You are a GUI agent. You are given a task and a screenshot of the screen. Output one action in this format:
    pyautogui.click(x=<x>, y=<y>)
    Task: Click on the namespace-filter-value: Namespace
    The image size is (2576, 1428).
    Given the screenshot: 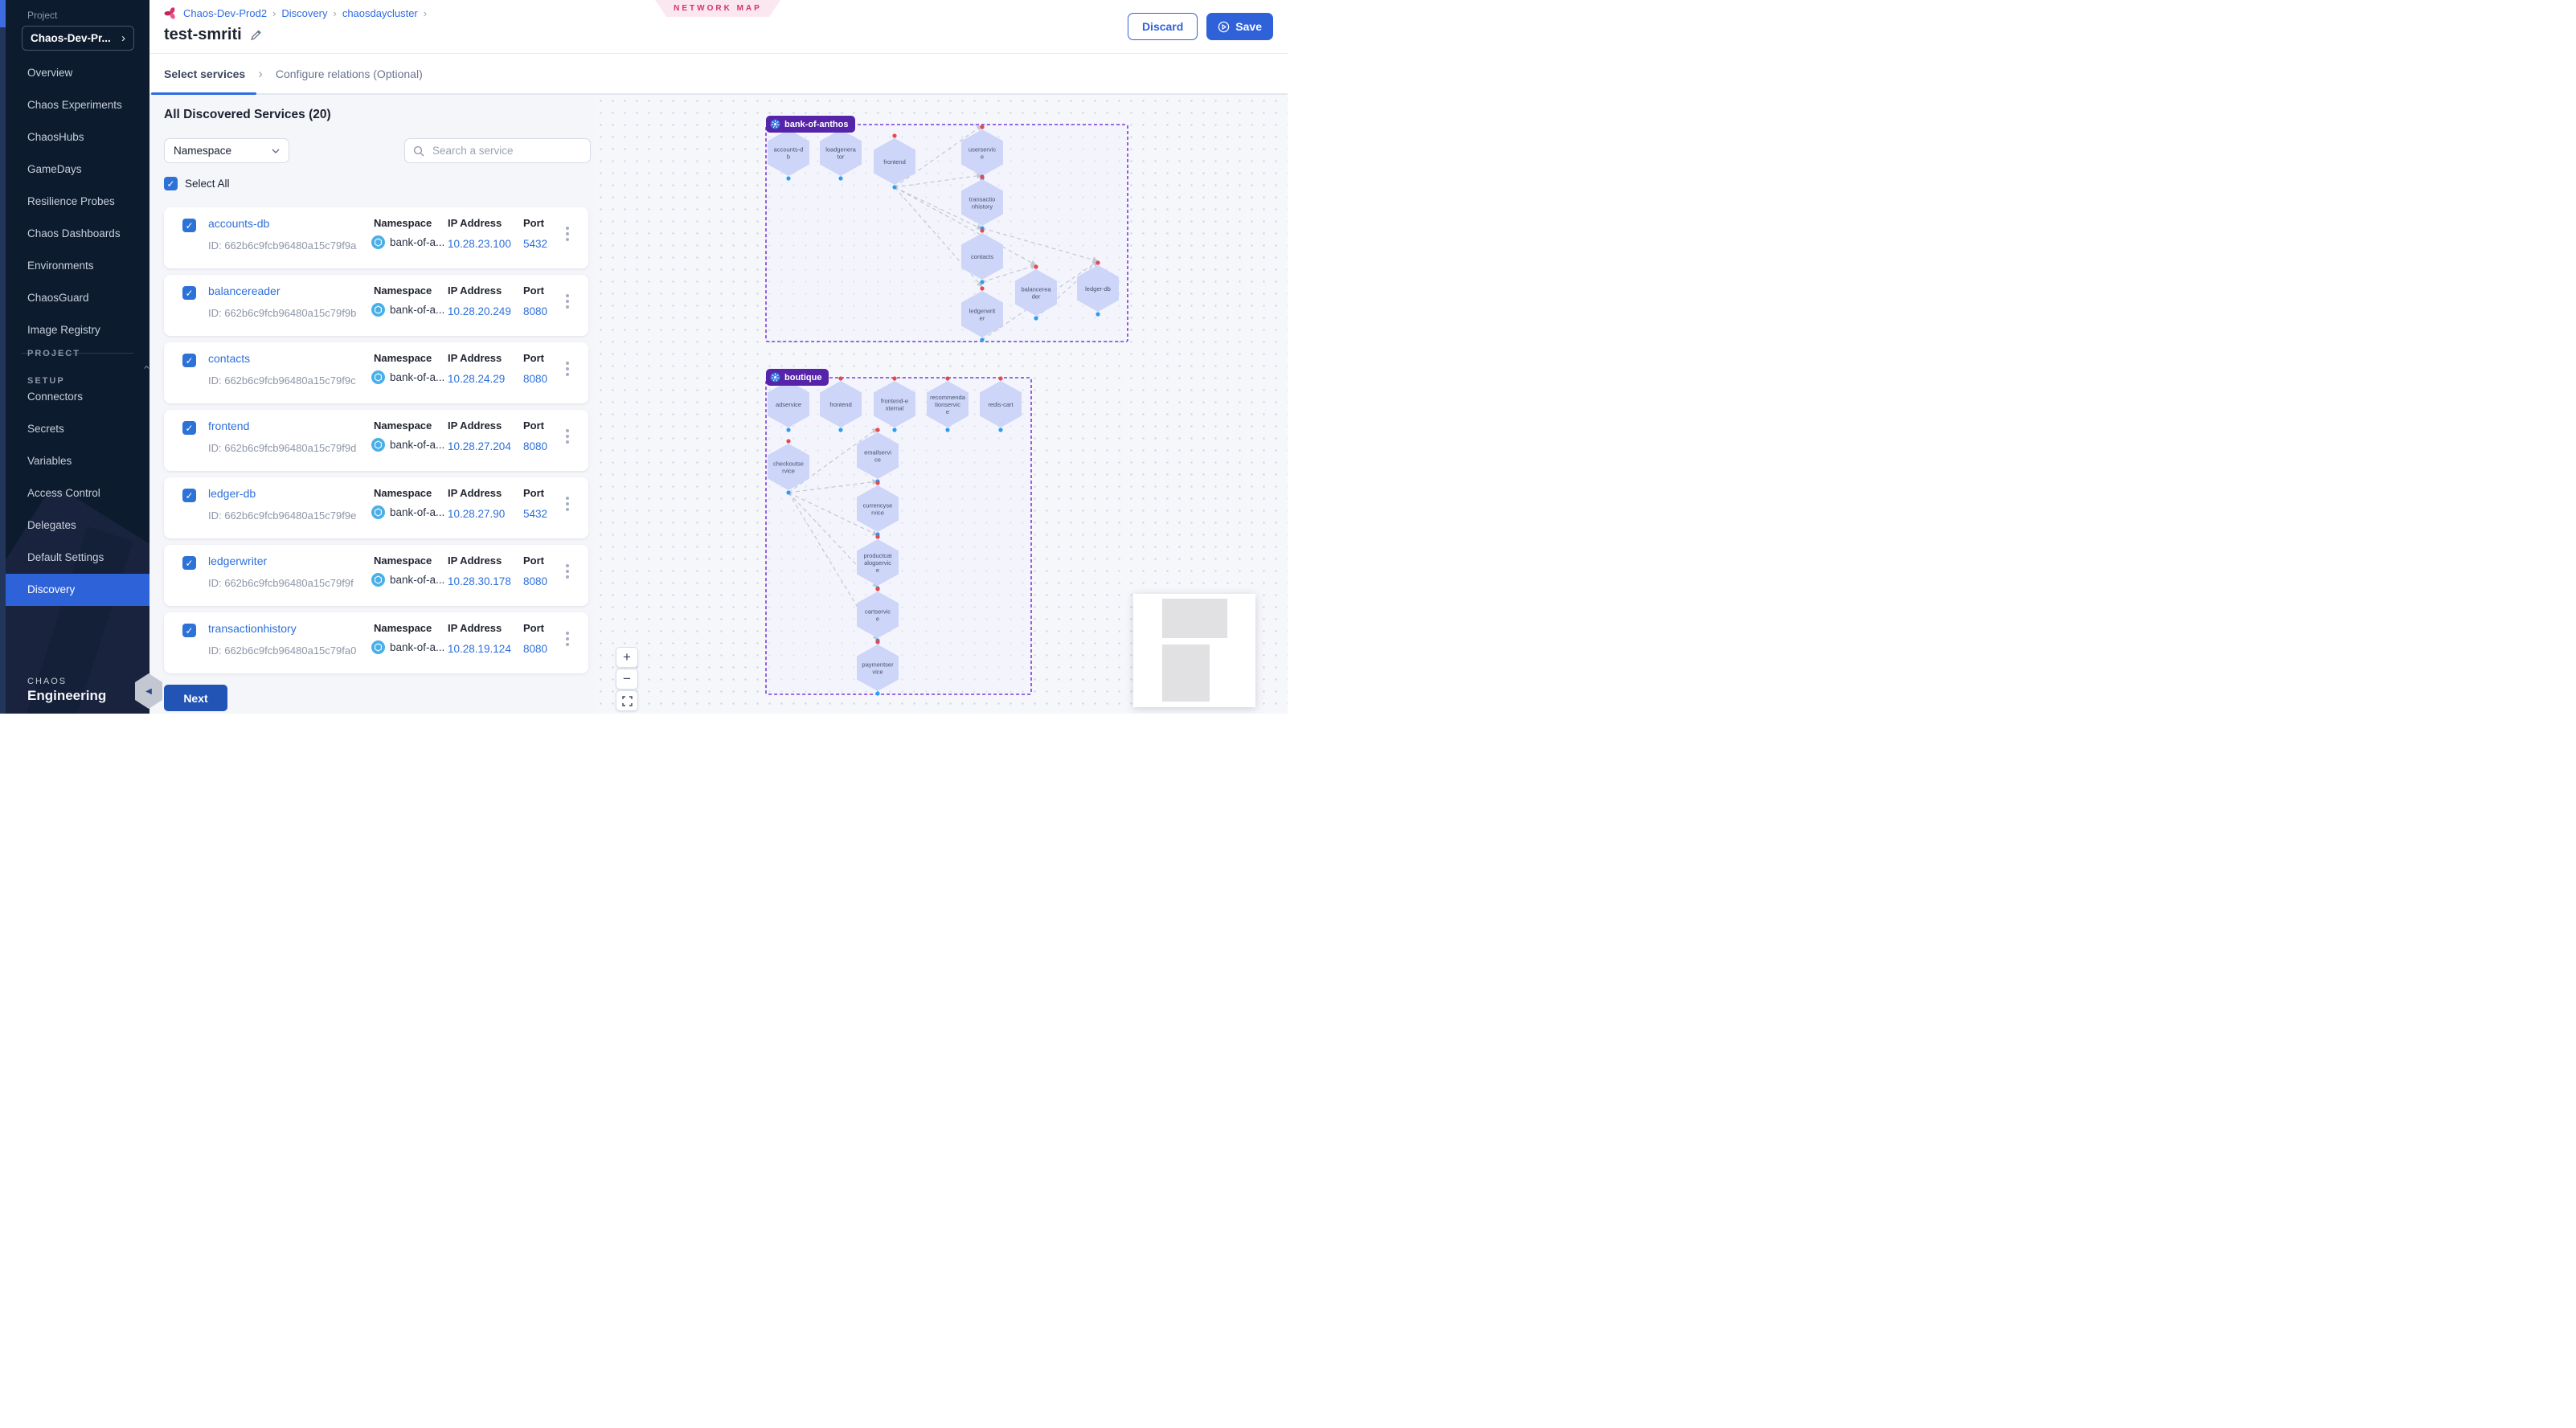 What is the action you would take?
    pyautogui.click(x=203, y=151)
    